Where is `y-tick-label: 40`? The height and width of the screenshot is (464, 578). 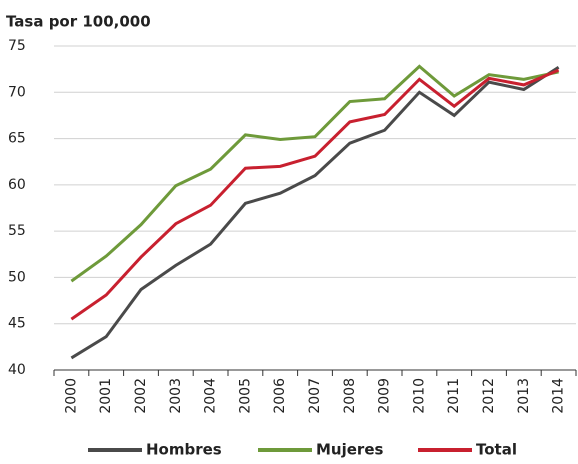 y-tick-label: 40 is located at coordinates (17, 370).